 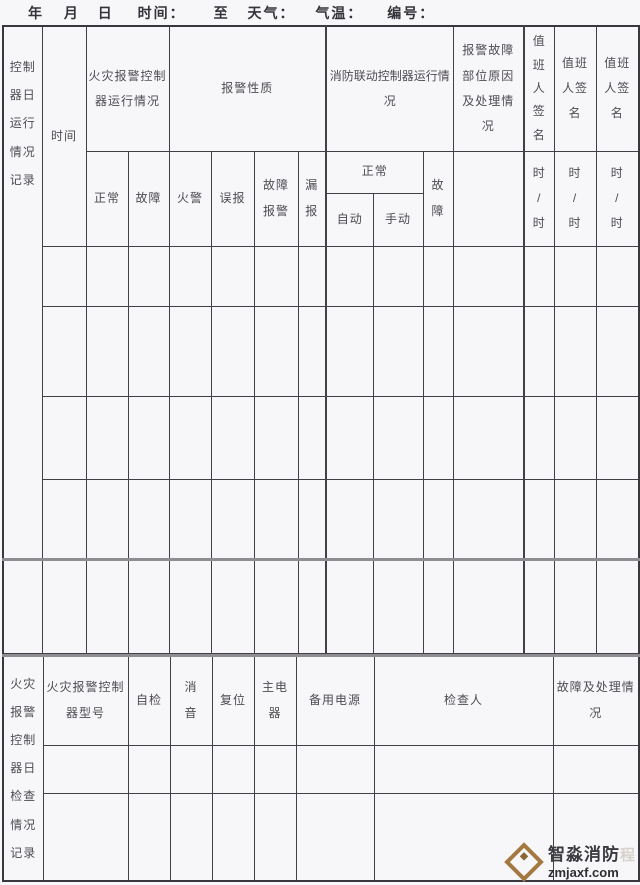 I want to click on header-fault-handling: 故障及处理情 况, so click(x=596, y=700).